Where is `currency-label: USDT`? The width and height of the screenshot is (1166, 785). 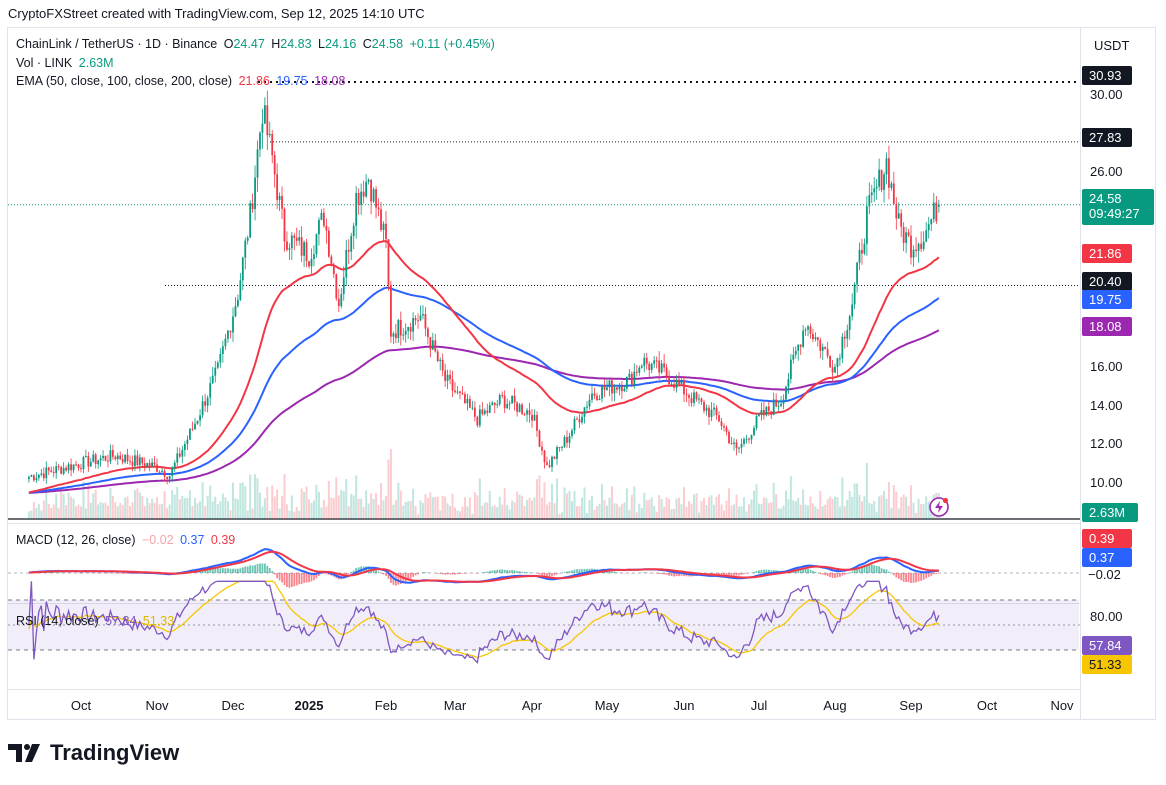 currency-label: USDT is located at coordinates (1112, 45).